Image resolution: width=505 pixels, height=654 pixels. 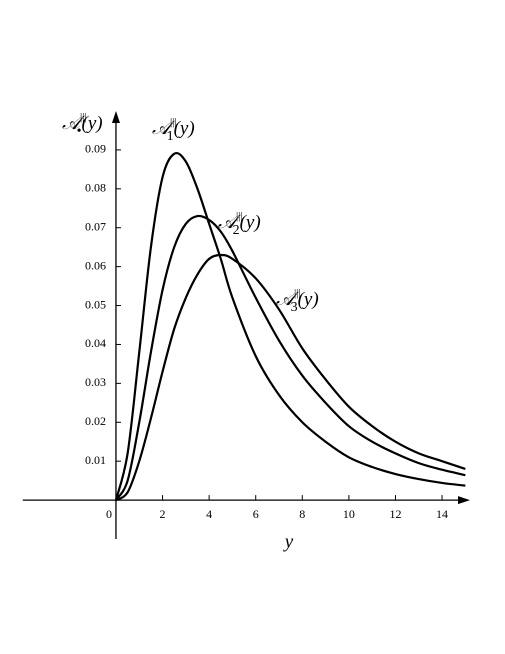 I want to click on label-sub: 1, so click(x=170, y=136).